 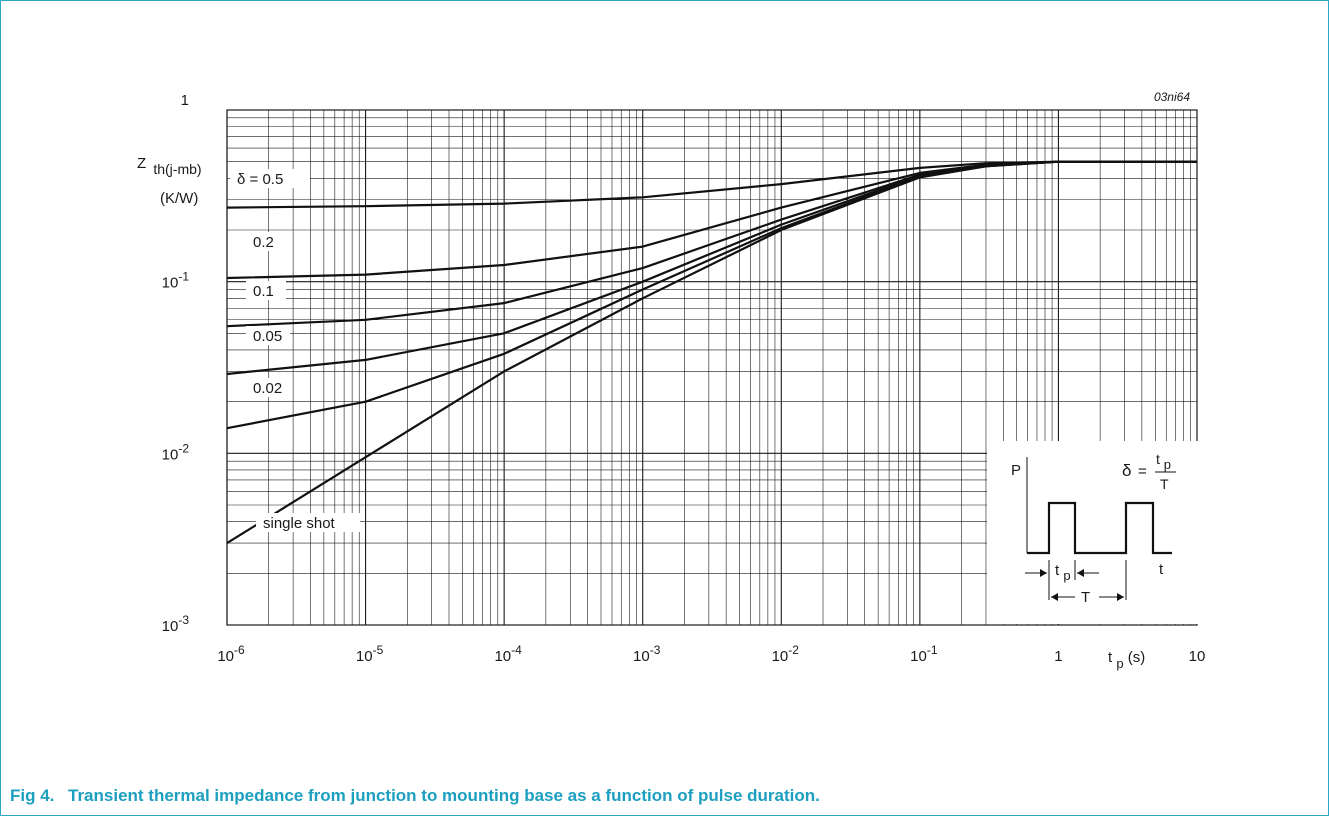 What do you see at coordinates (1066, 575) in the screenshot?
I see `inset-tp-sub: p` at bounding box center [1066, 575].